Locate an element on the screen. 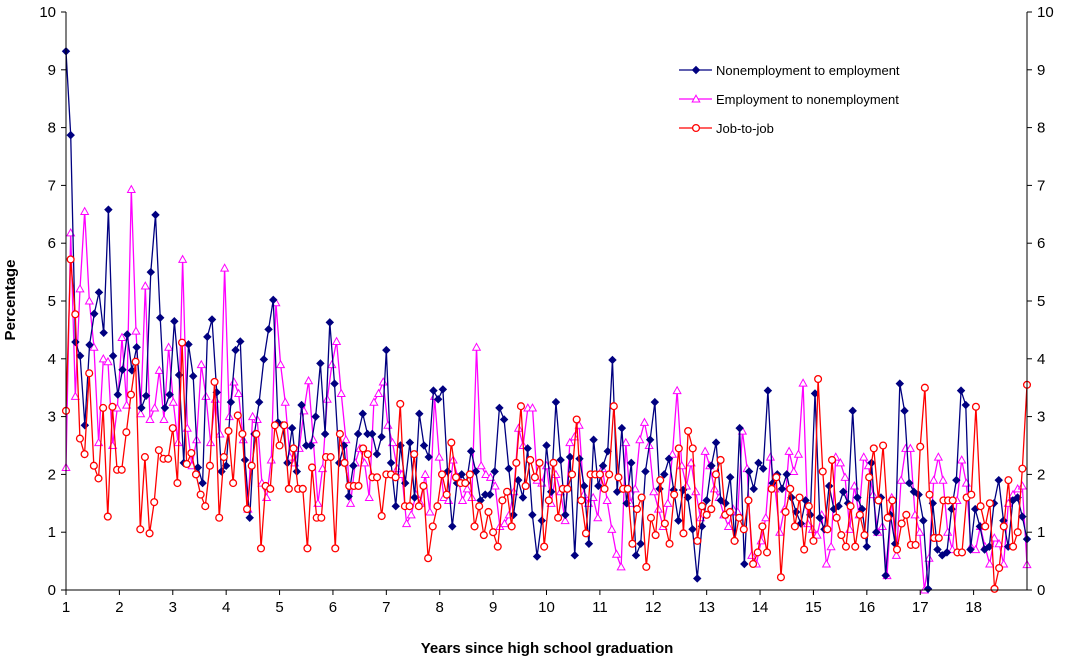 The height and width of the screenshot is (660, 1081). legend-item-job-to-job: Job-to-job is located at coordinates (726, 128).